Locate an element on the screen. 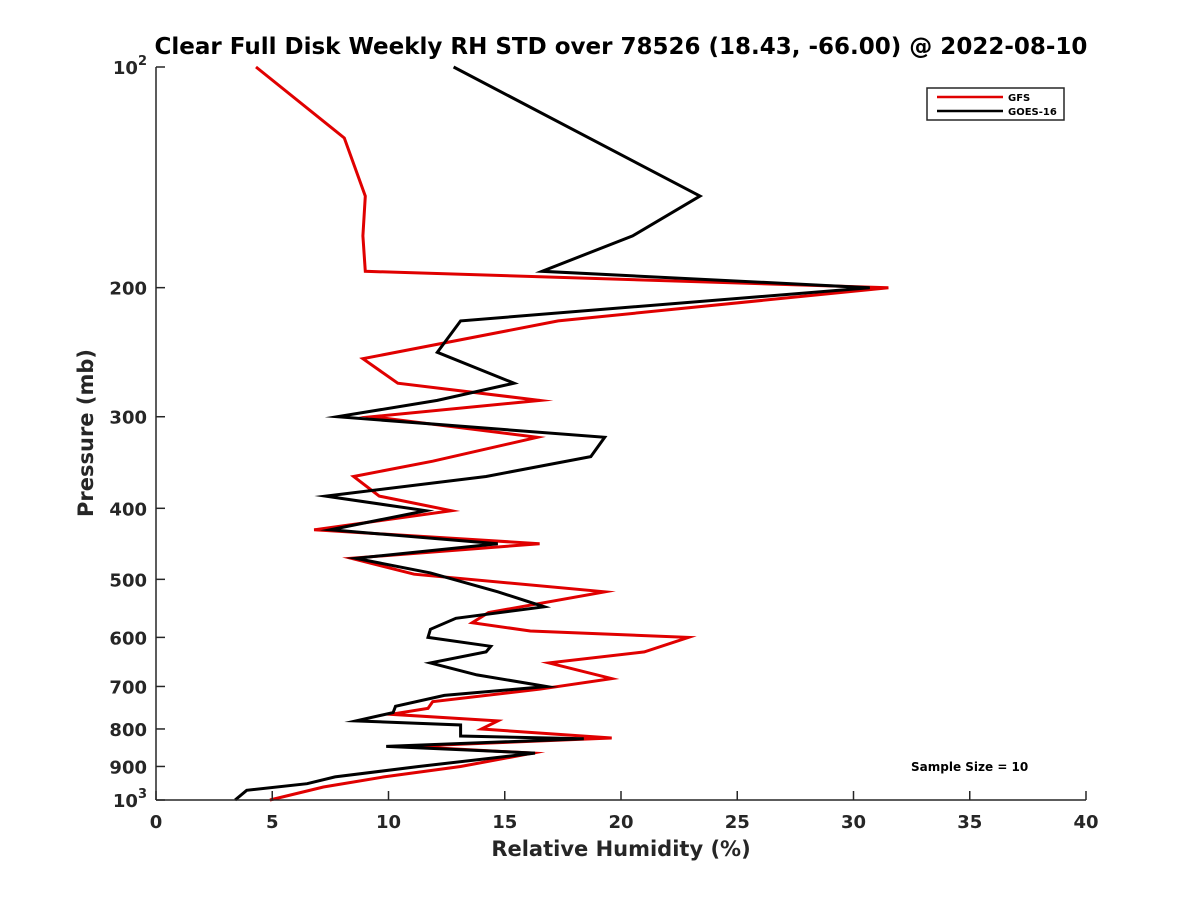 Image resolution: width=1200 pixels, height=900 pixels. legend-label-gfs: GFS is located at coordinates (1019, 98).